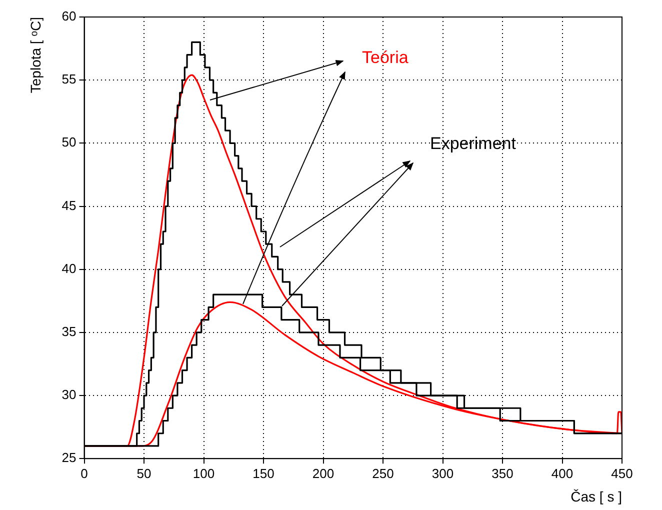 The height and width of the screenshot is (510, 662). What do you see at coordinates (443, 473) in the screenshot?
I see `x-tick-label: 300` at bounding box center [443, 473].